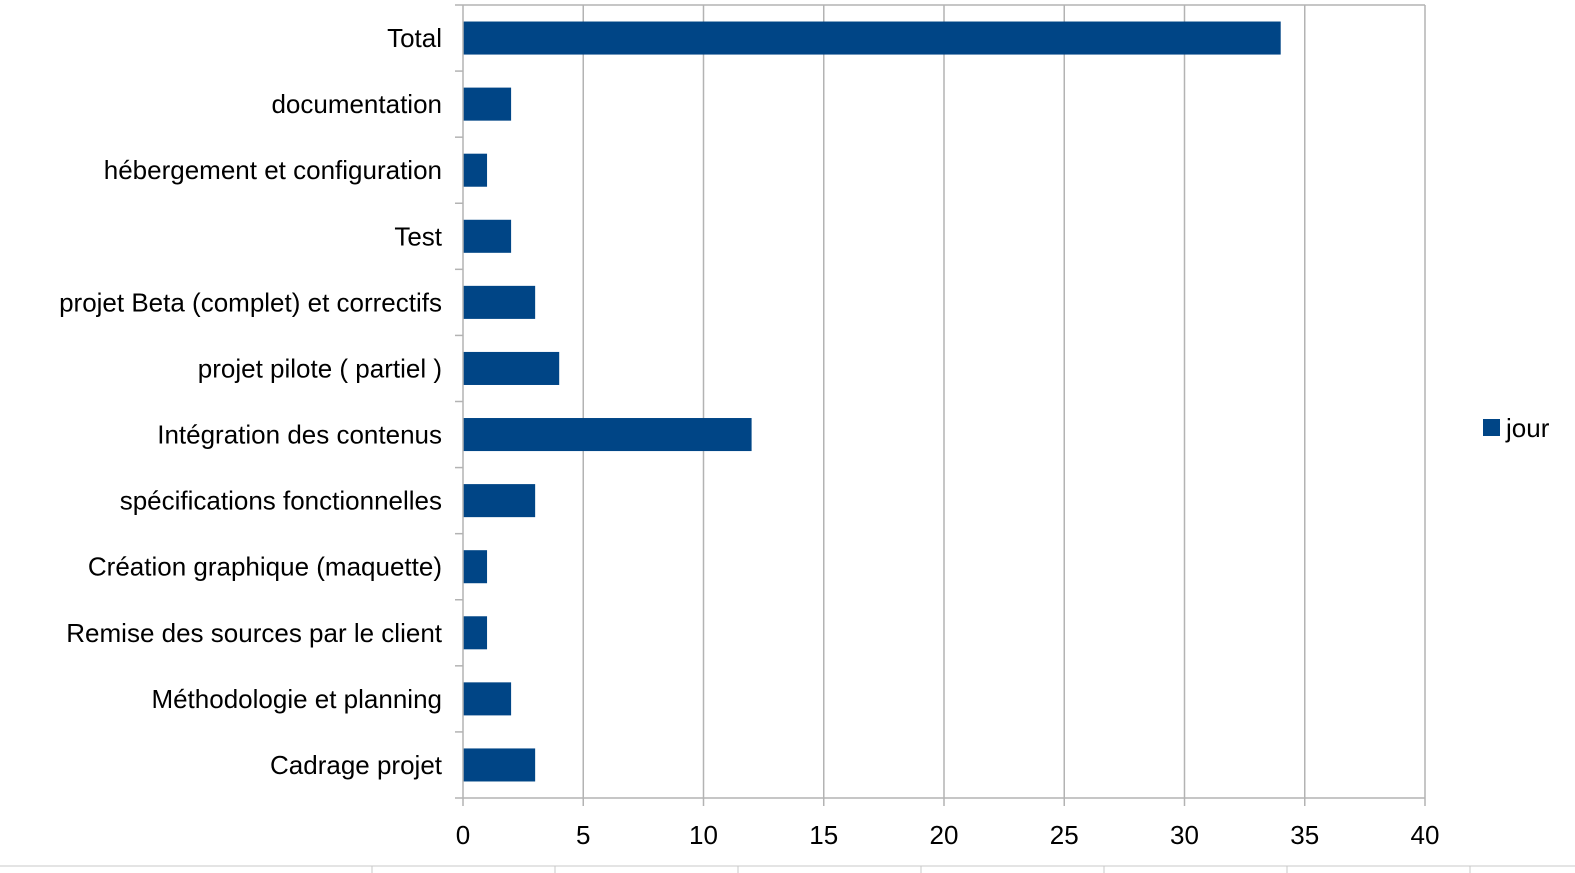 This screenshot has height=873, width=1575. I want to click on x-tick-label: 25, so click(1064, 835).